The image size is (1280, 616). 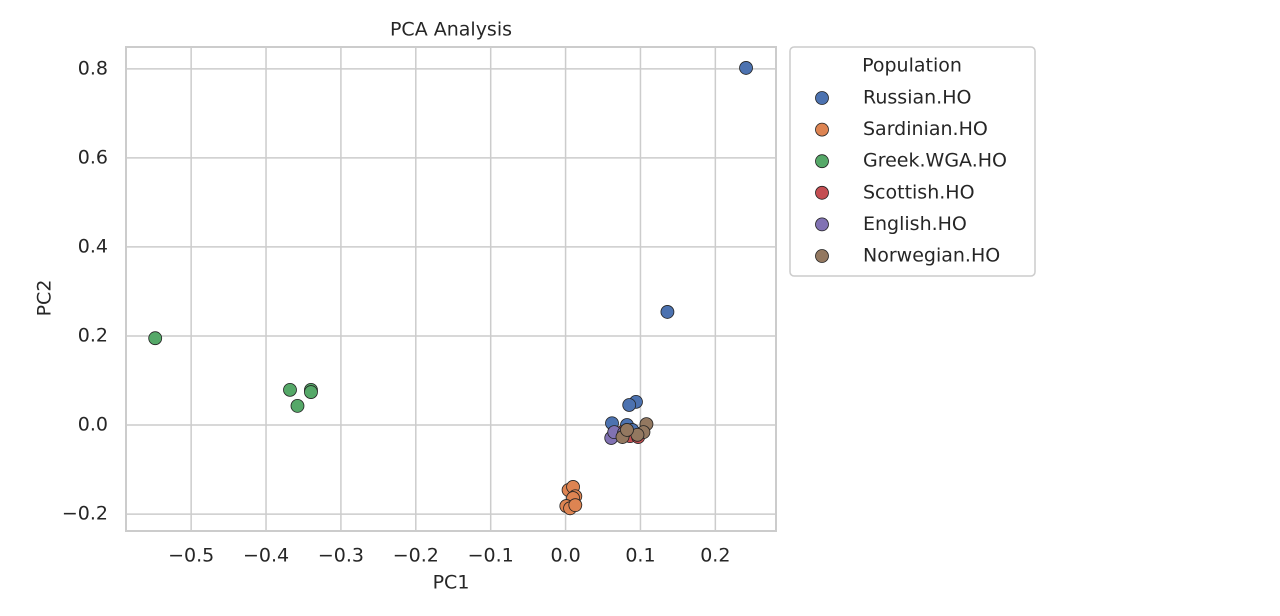 What do you see at coordinates (451, 583) in the screenshot?
I see `x-axis-label: PC1` at bounding box center [451, 583].